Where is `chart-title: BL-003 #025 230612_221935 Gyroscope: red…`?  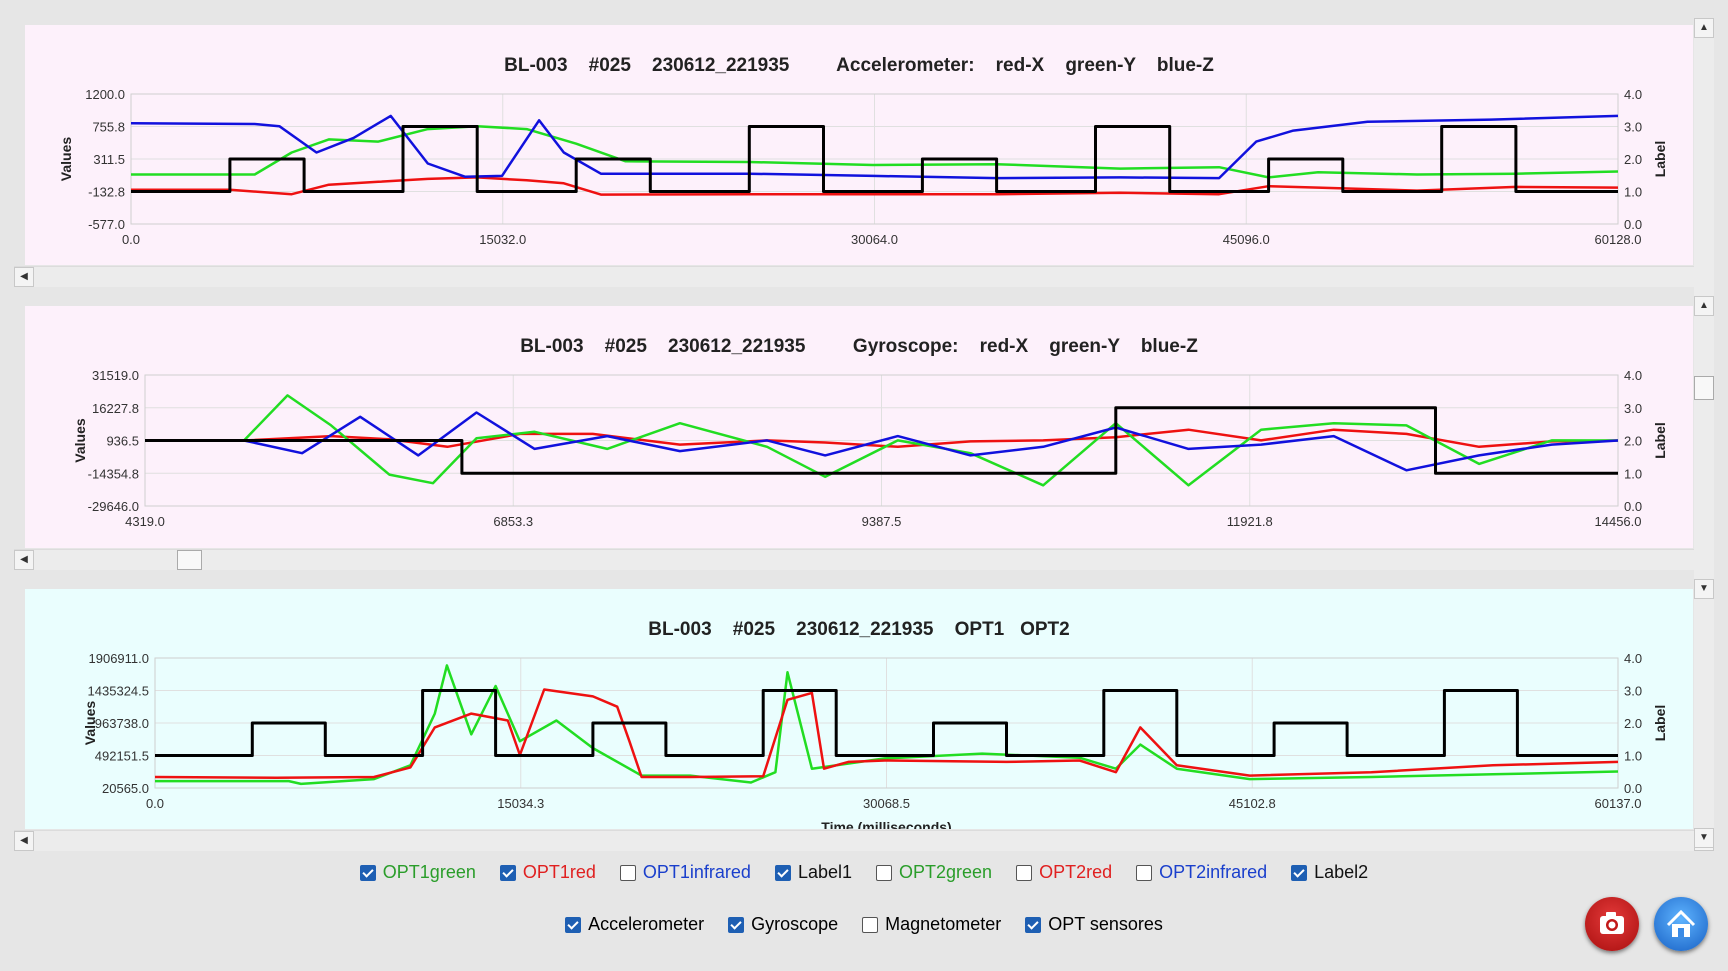 chart-title: BL-003 #025 230612_221935 Gyroscope: red… is located at coordinates (859, 346).